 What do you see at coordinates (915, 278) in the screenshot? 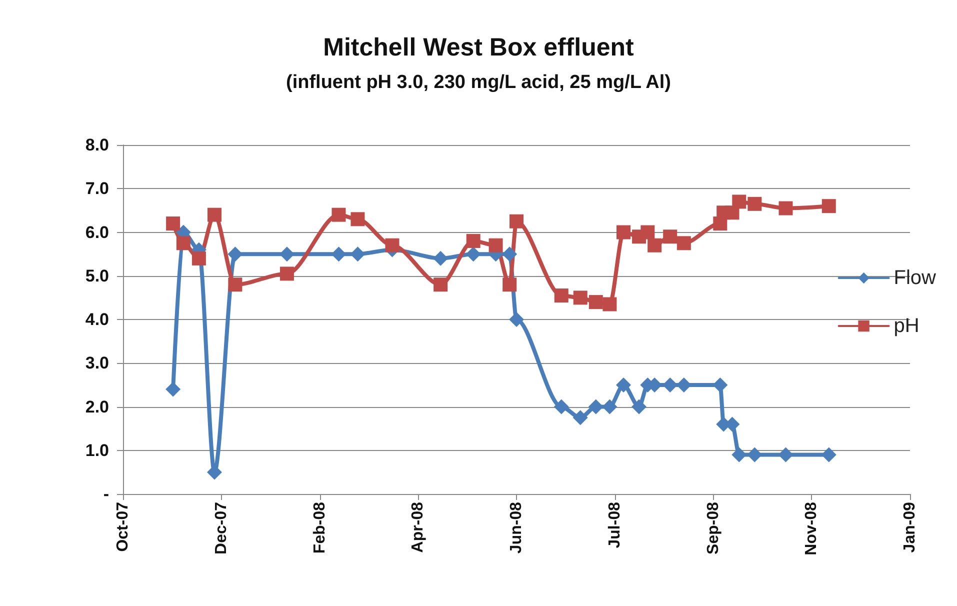
I see `legend-label: Flow` at bounding box center [915, 278].